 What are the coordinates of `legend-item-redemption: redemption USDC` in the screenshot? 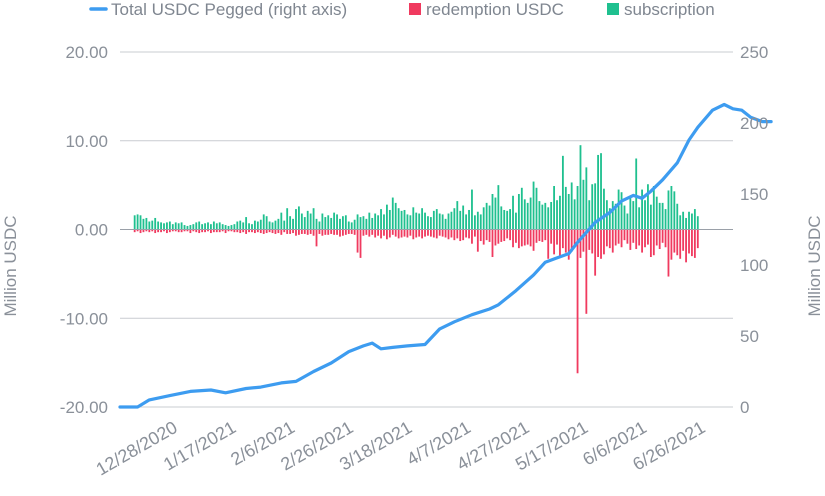 It's located at (486, 9).